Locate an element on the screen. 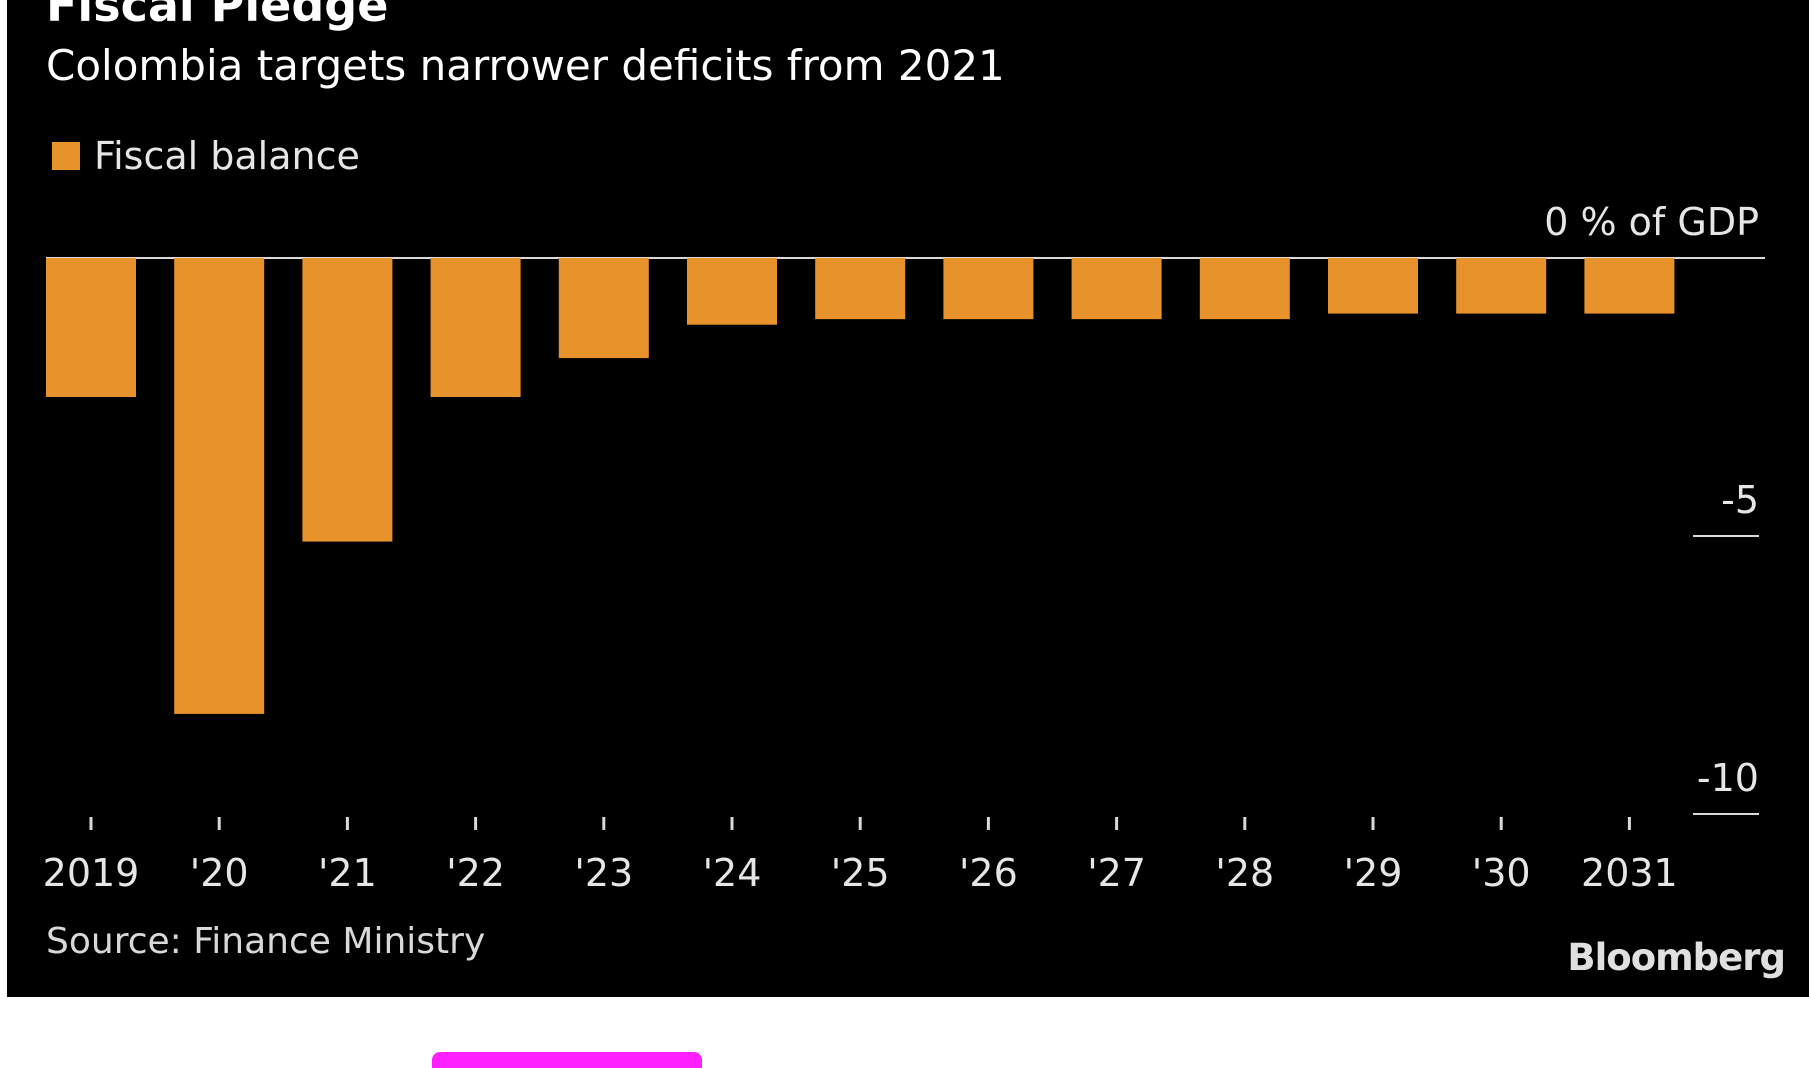  x-tick-label-7: '26 is located at coordinates (988, 873).